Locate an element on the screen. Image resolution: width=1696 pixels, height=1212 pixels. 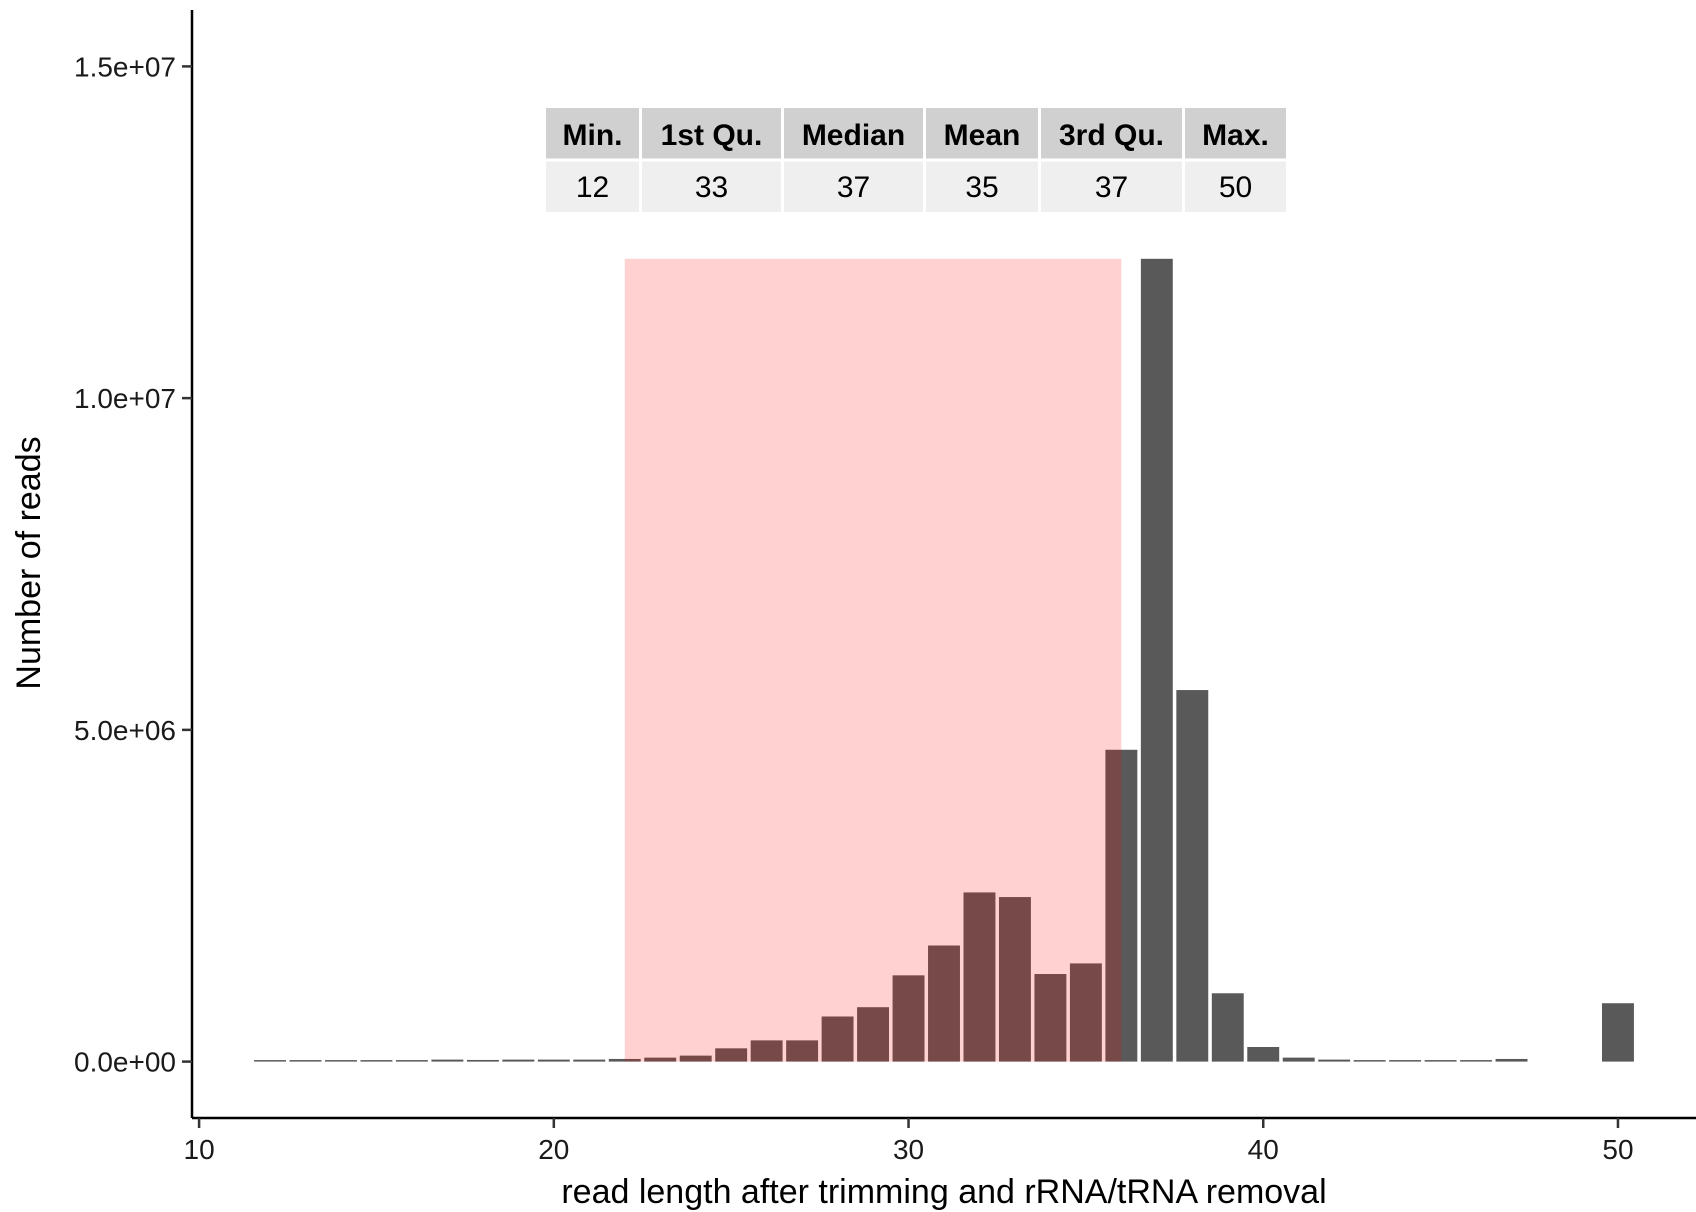
x-tick-label: 40 is located at coordinates (1263, 1149).